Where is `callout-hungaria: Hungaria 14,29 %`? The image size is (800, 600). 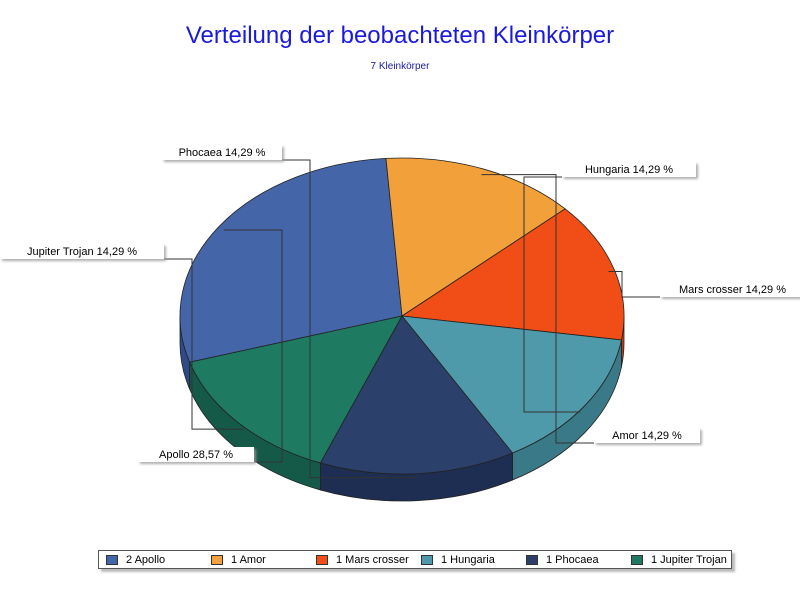
callout-hungaria: Hungaria 14,29 % is located at coordinates (609, 287).